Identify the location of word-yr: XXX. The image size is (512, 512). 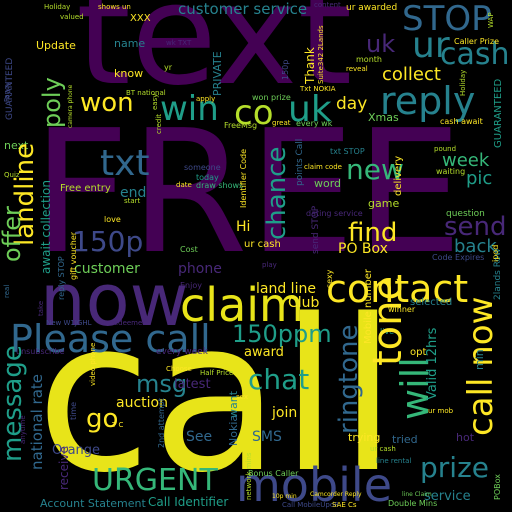
(140, 18).